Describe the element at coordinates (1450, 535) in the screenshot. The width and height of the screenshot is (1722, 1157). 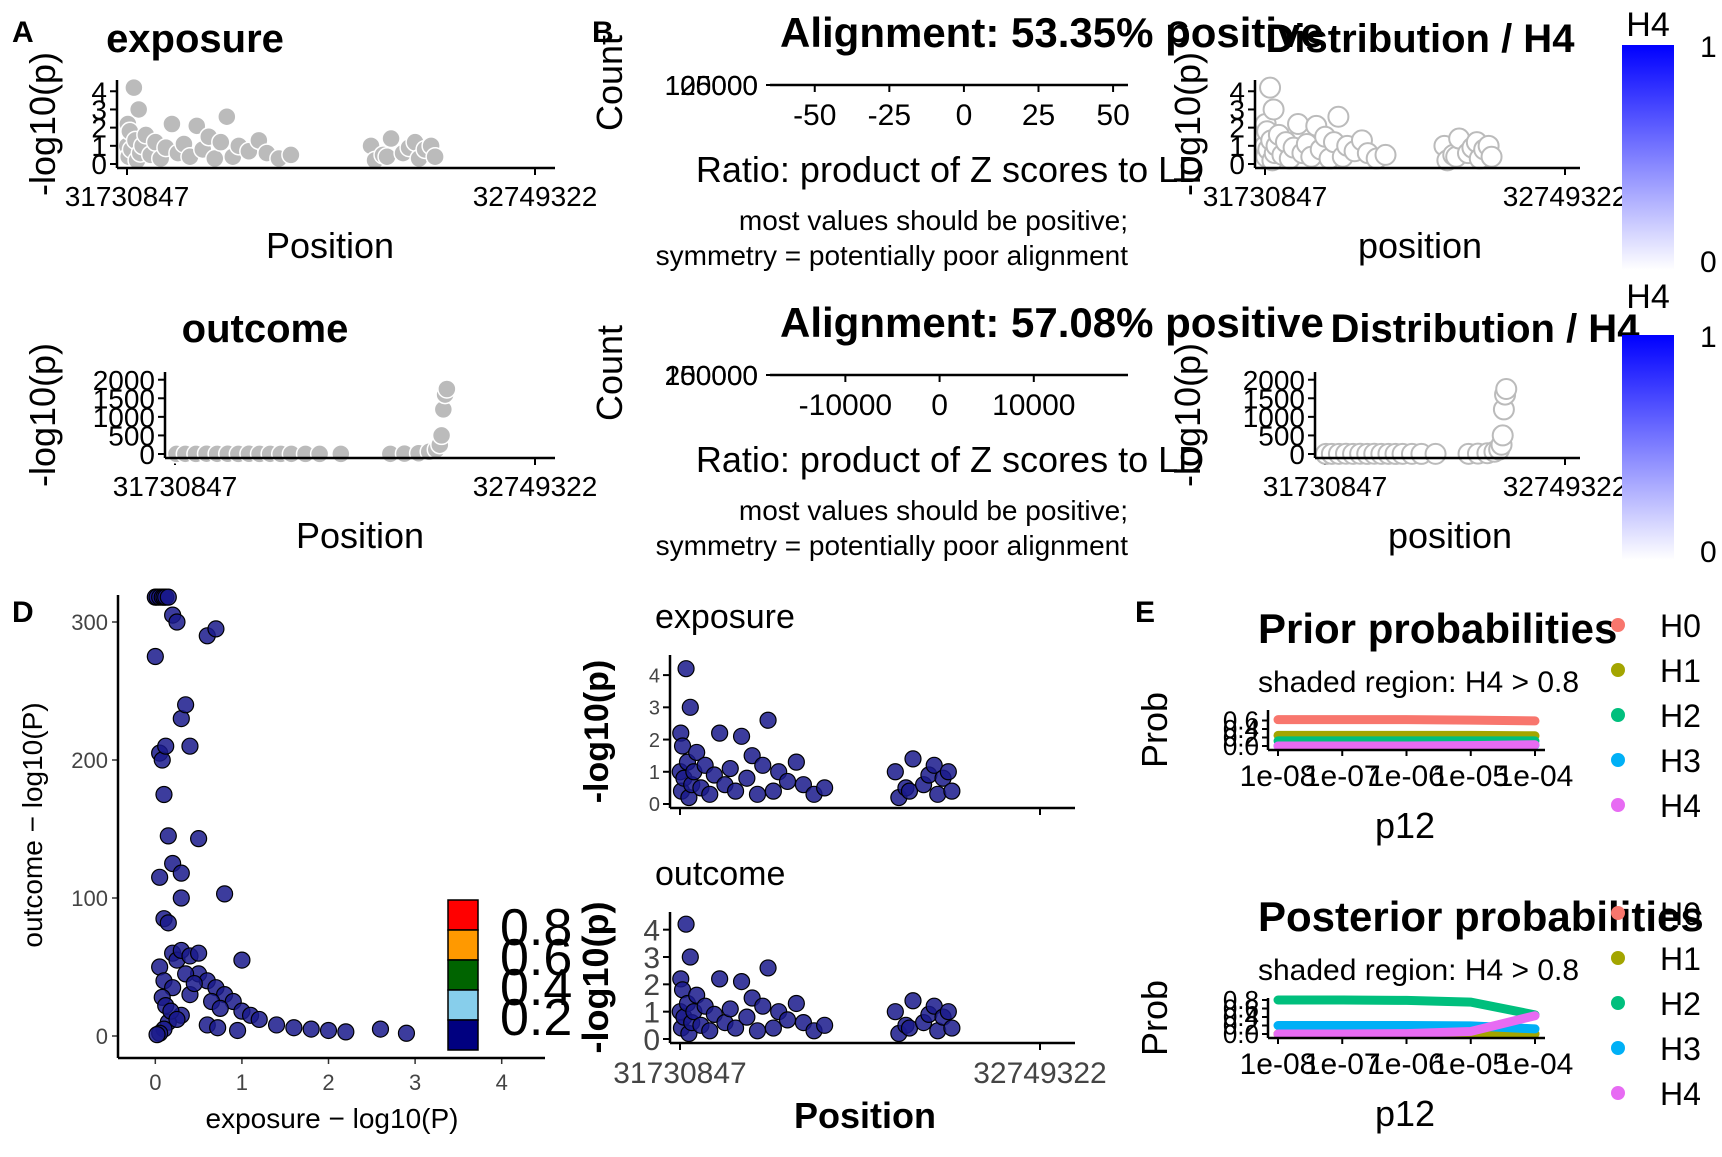
I see `x-axis-label: position` at that location.